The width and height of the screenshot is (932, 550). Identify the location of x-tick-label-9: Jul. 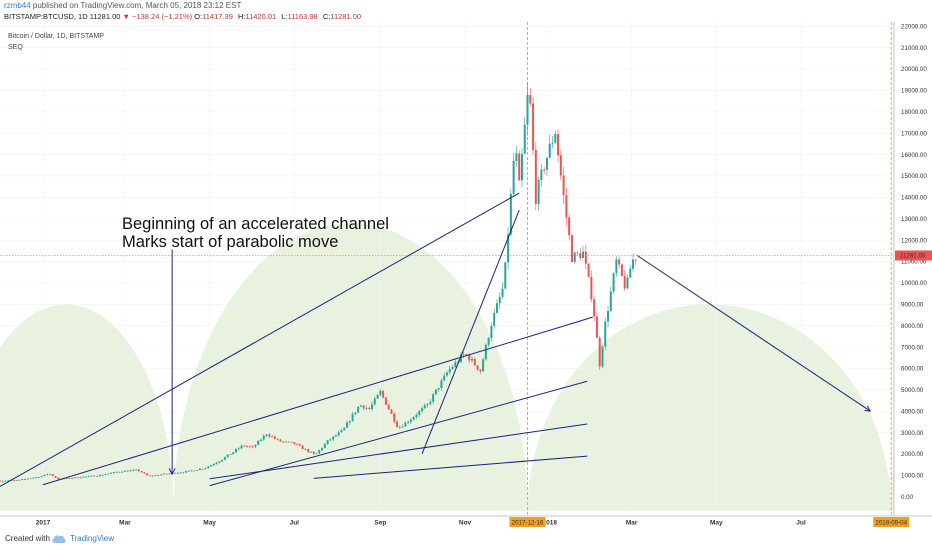
(801, 523).